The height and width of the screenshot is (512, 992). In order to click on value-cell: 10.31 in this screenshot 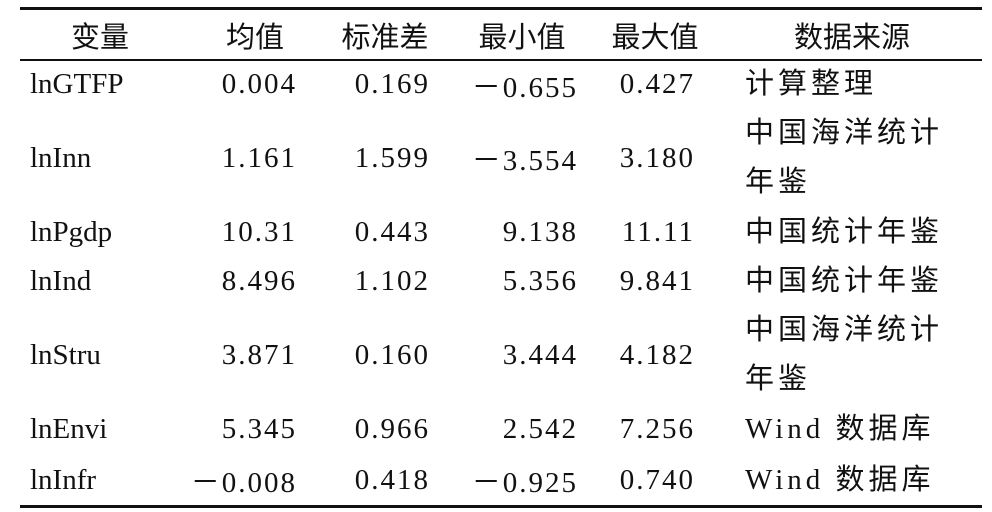, I will do `click(259, 231)`.